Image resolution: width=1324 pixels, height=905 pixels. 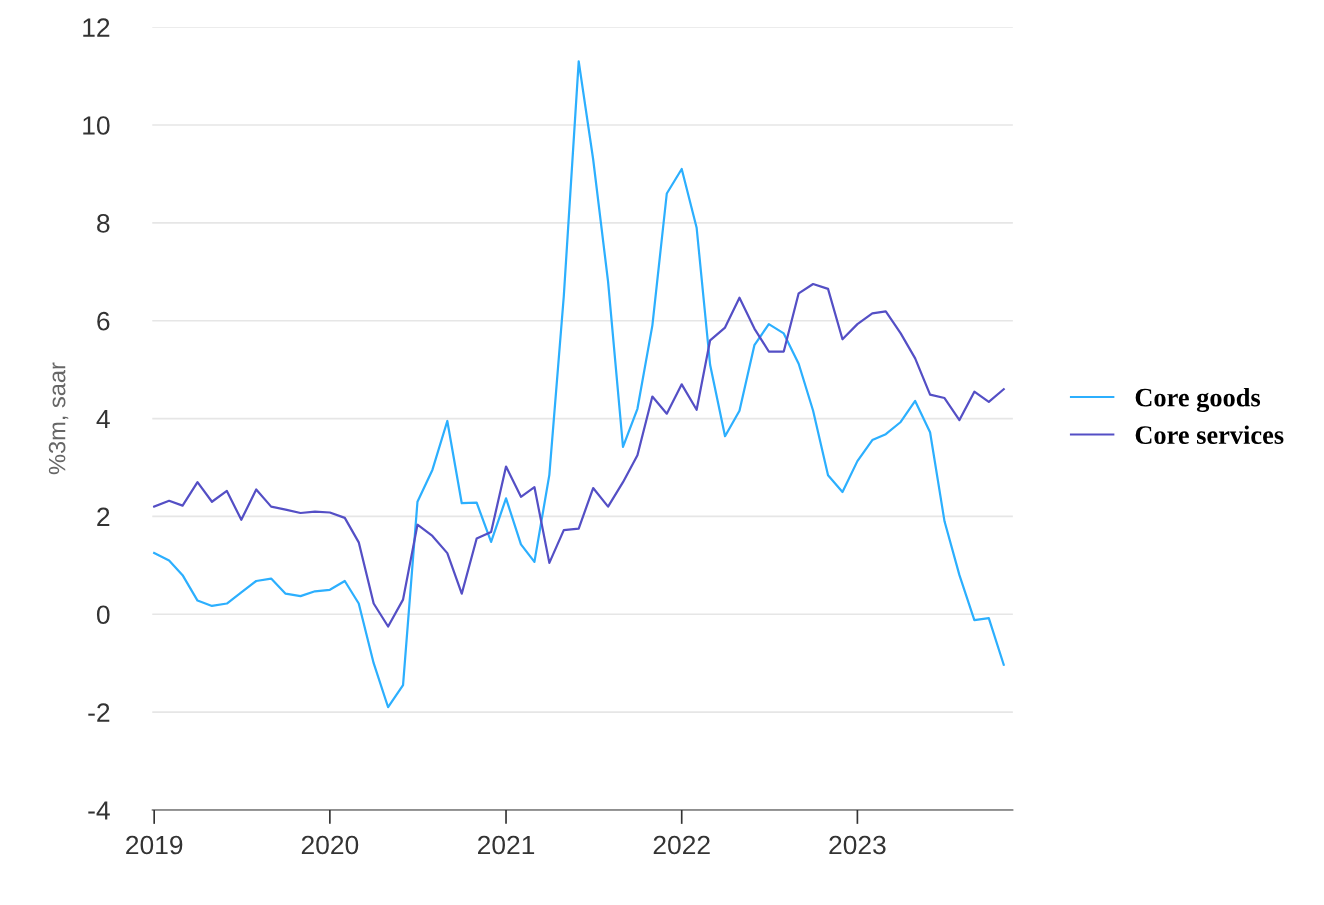 What do you see at coordinates (154, 845) in the screenshot?
I see `x-tick-label: 2019` at bounding box center [154, 845].